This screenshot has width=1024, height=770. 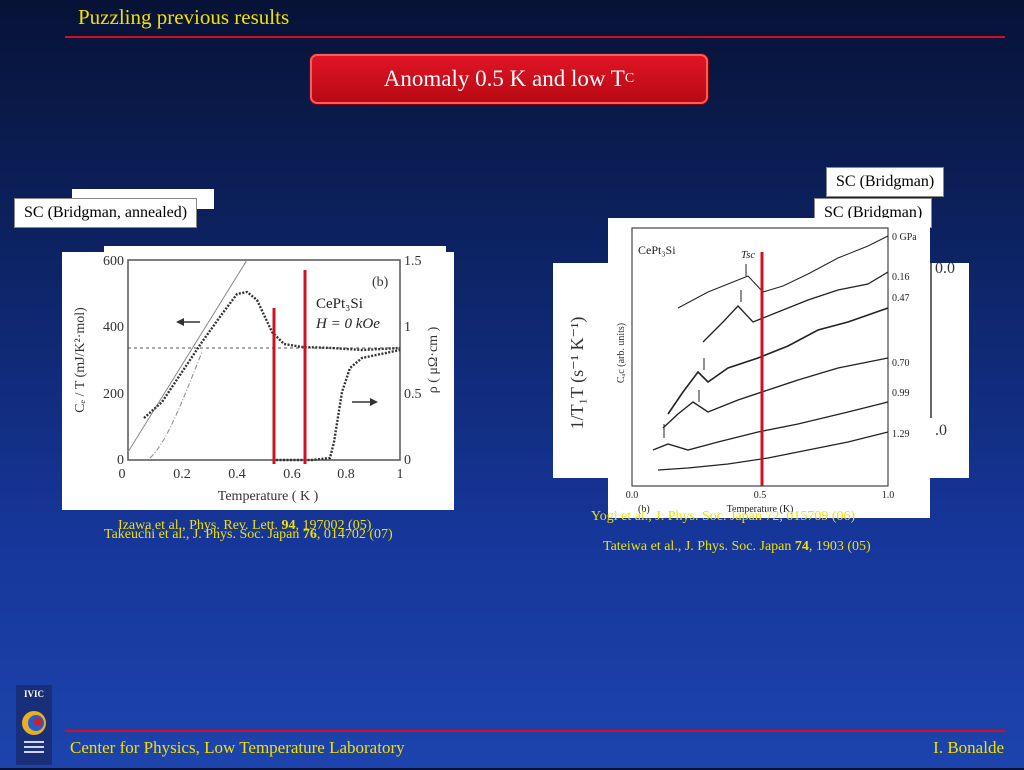 What do you see at coordinates (374, 402) in the screenshot?
I see `left-arrowhead-rho` at bounding box center [374, 402].